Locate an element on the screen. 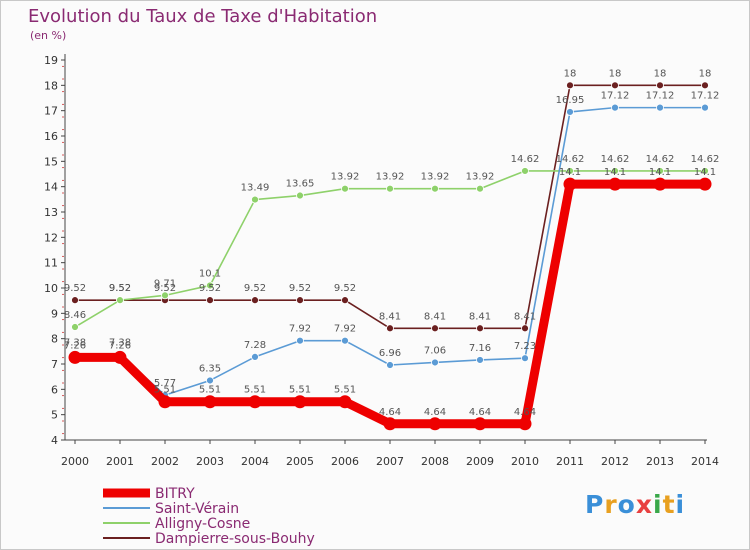 Image resolution: width=750 pixels, height=550 pixels. y-tick-label: 10 is located at coordinates (51, 288).